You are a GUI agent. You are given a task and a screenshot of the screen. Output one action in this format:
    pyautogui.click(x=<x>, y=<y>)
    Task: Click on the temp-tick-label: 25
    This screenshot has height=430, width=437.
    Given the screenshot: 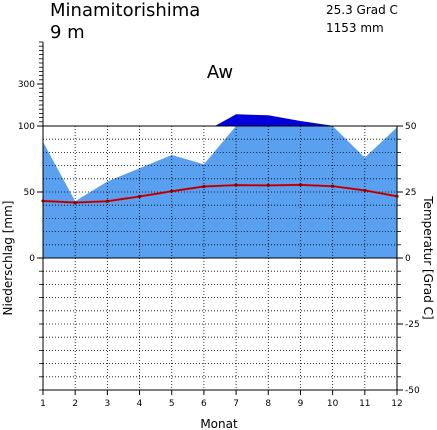 What is the action you would take?
    pyautogui.click(x=410, y=193)
    